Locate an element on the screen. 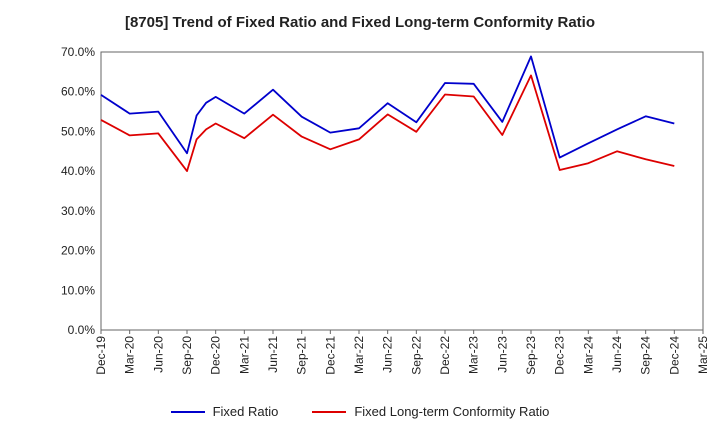 The height and width of the screenshot is (440, 720). legend-item-fixed-ratio: Fixed Ratio is located at coordinates (224, 411).